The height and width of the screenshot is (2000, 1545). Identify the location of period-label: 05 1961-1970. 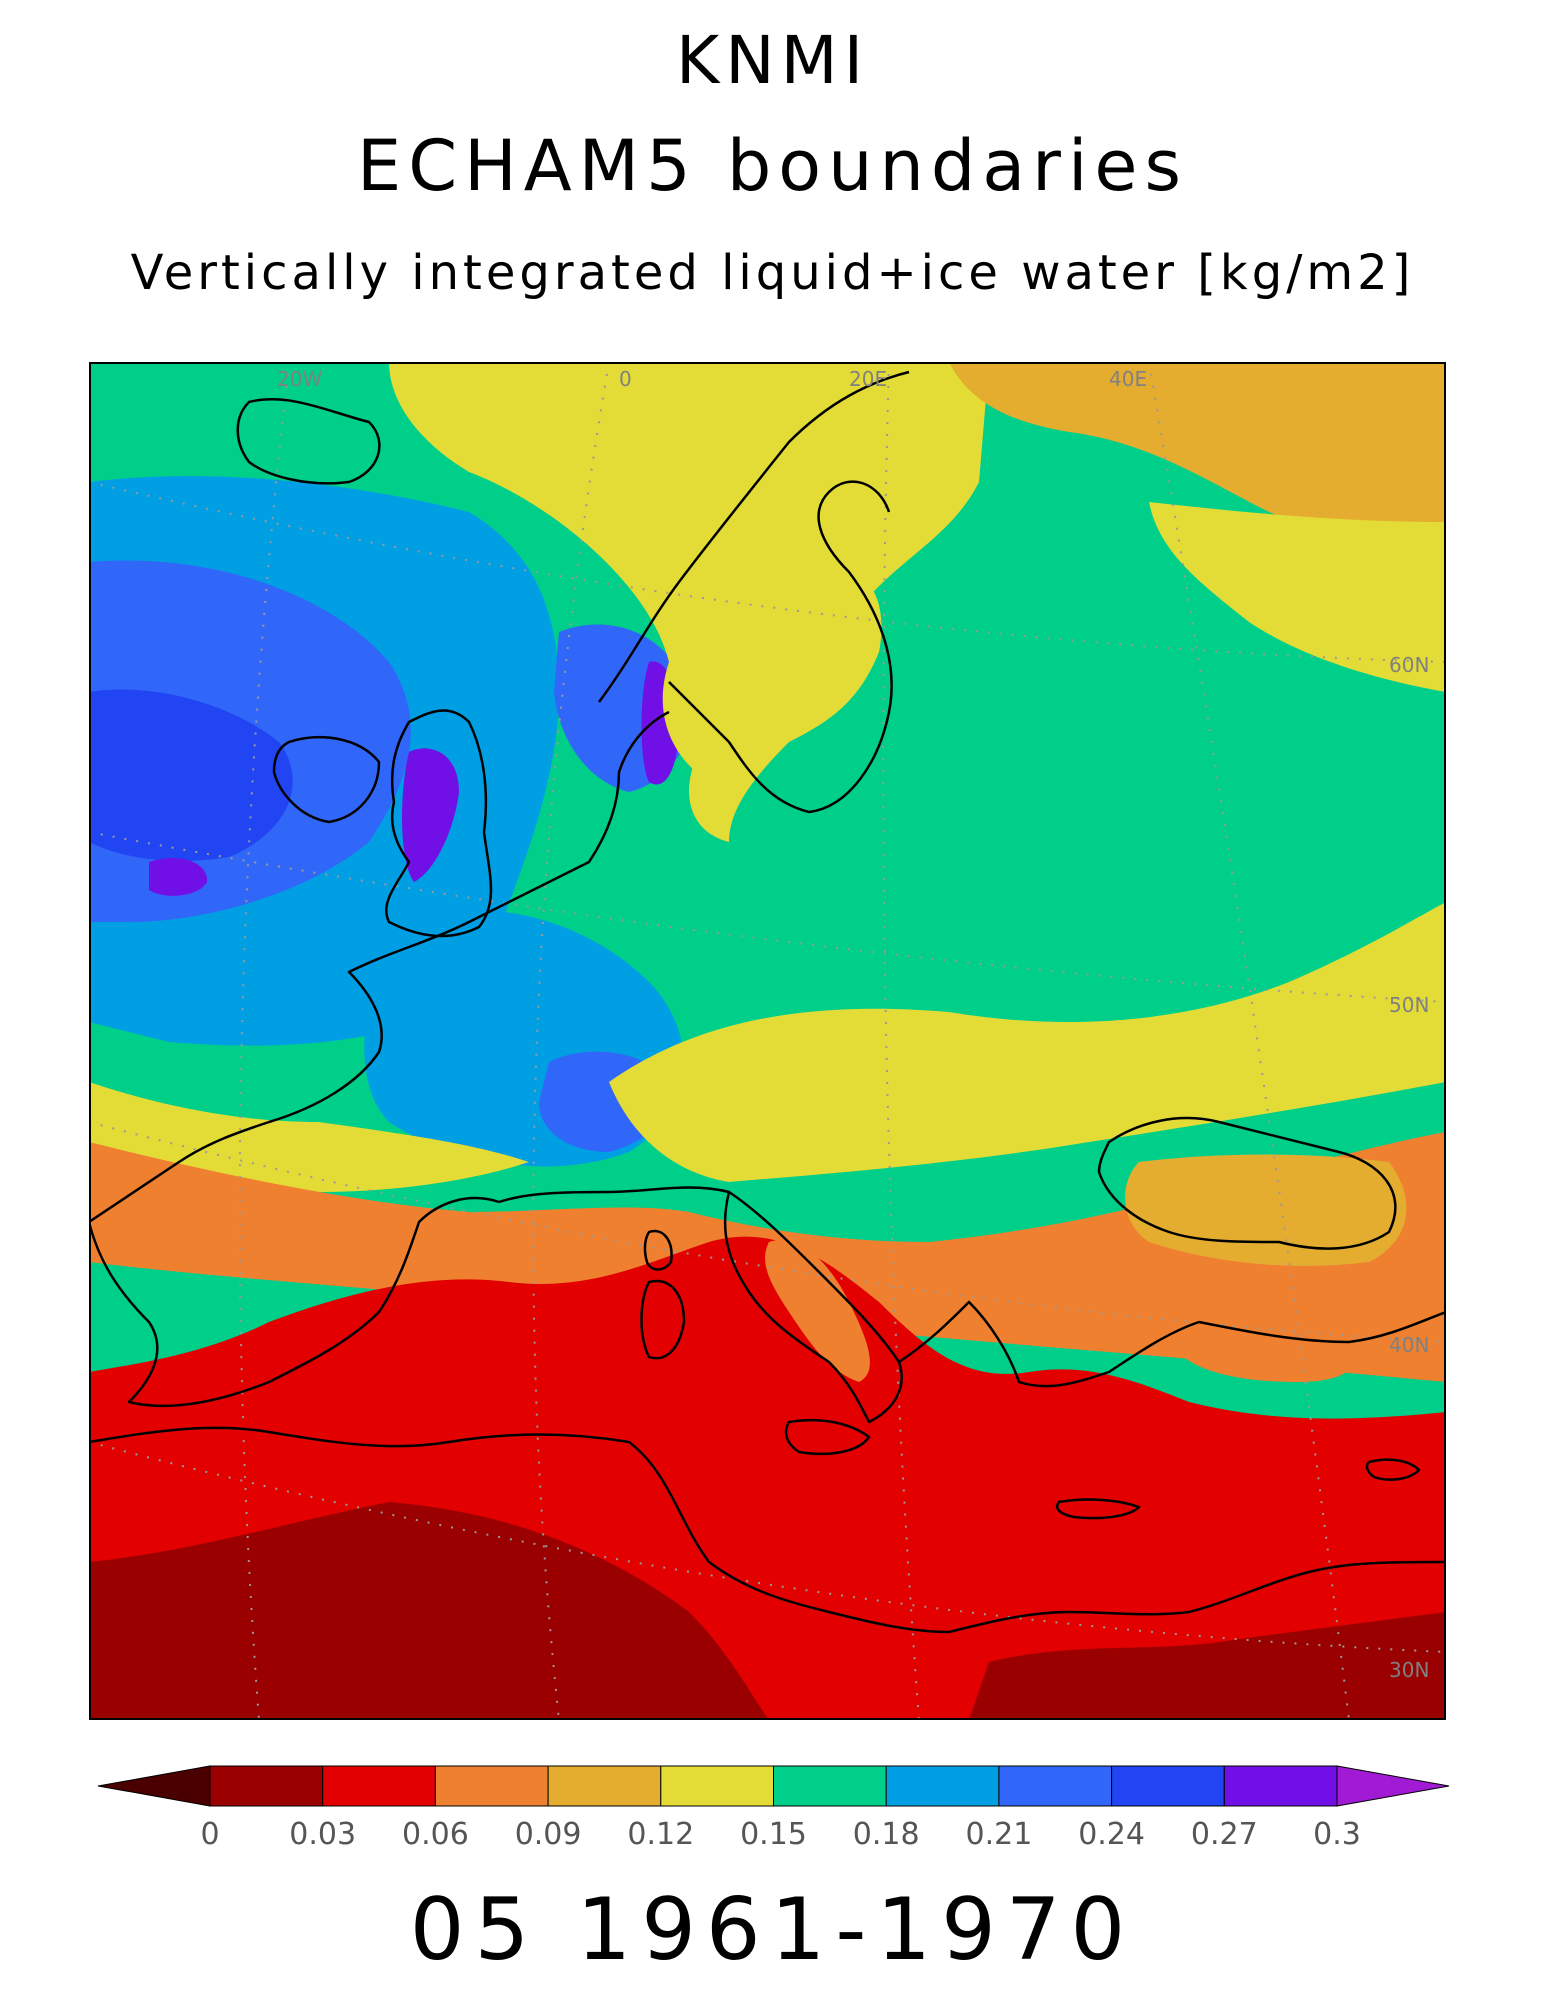
(772, 1930).